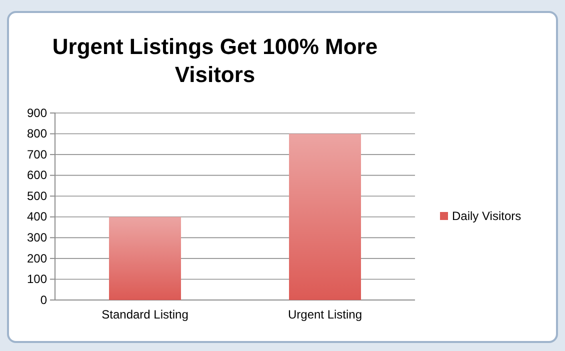  Describe the element at coordinates (215, 60) in the screenshot. I see `chart-title: Urgent Listings Get 100% More Visitors` at that location.